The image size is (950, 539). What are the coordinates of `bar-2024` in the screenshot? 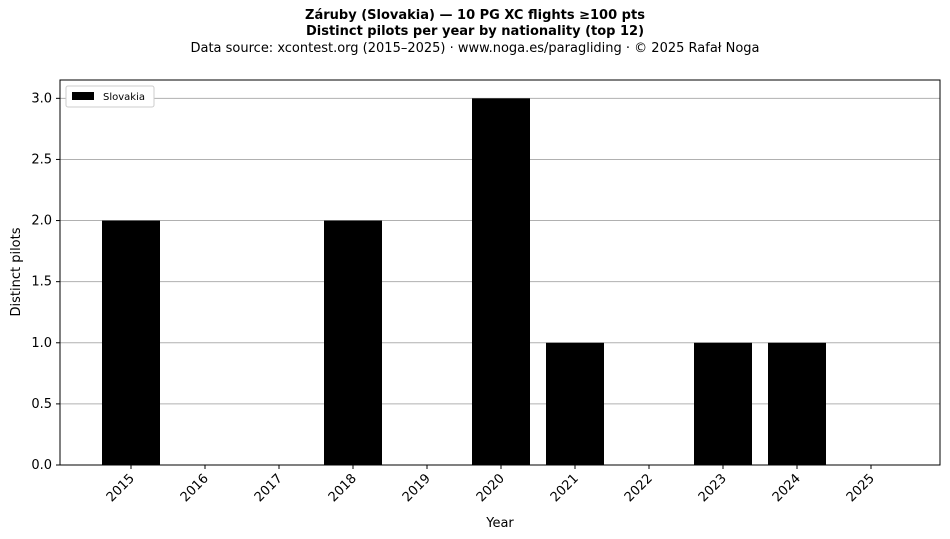 It's located at (797, 403).